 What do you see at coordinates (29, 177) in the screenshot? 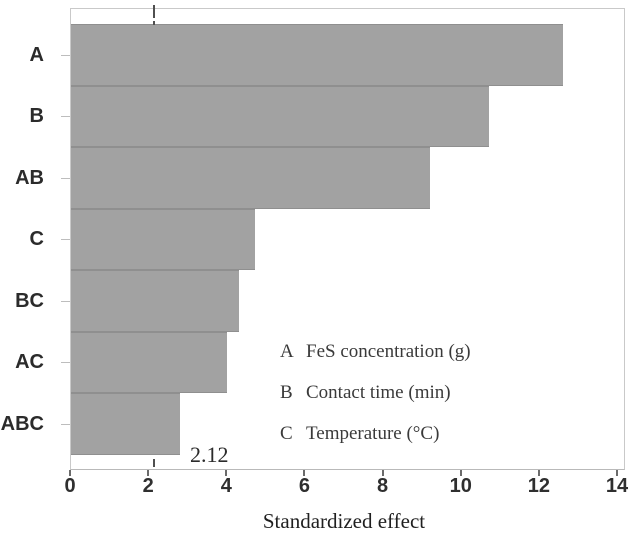
I see `category-label-AB: AB` at bounding box center [29, 177].